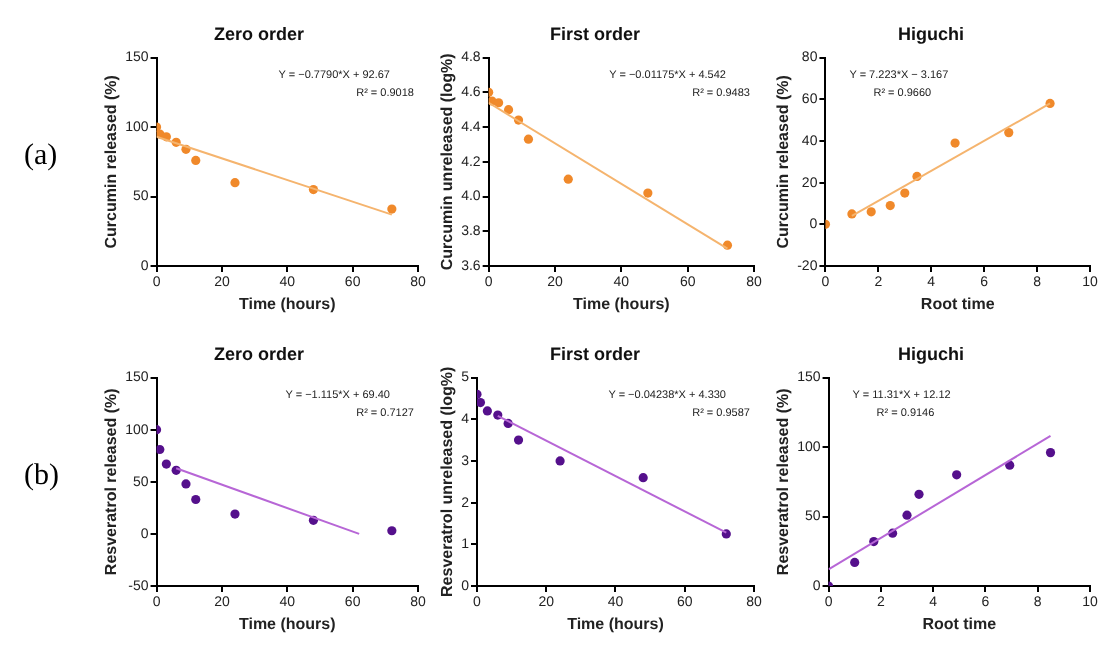 This screenshot has height=652, width=1100. What do you see at coordinates (447, 161) in the screenshot?
I see `y-axis-title: Curcumin unreleased (log%)` at bounding box center [447, 161].